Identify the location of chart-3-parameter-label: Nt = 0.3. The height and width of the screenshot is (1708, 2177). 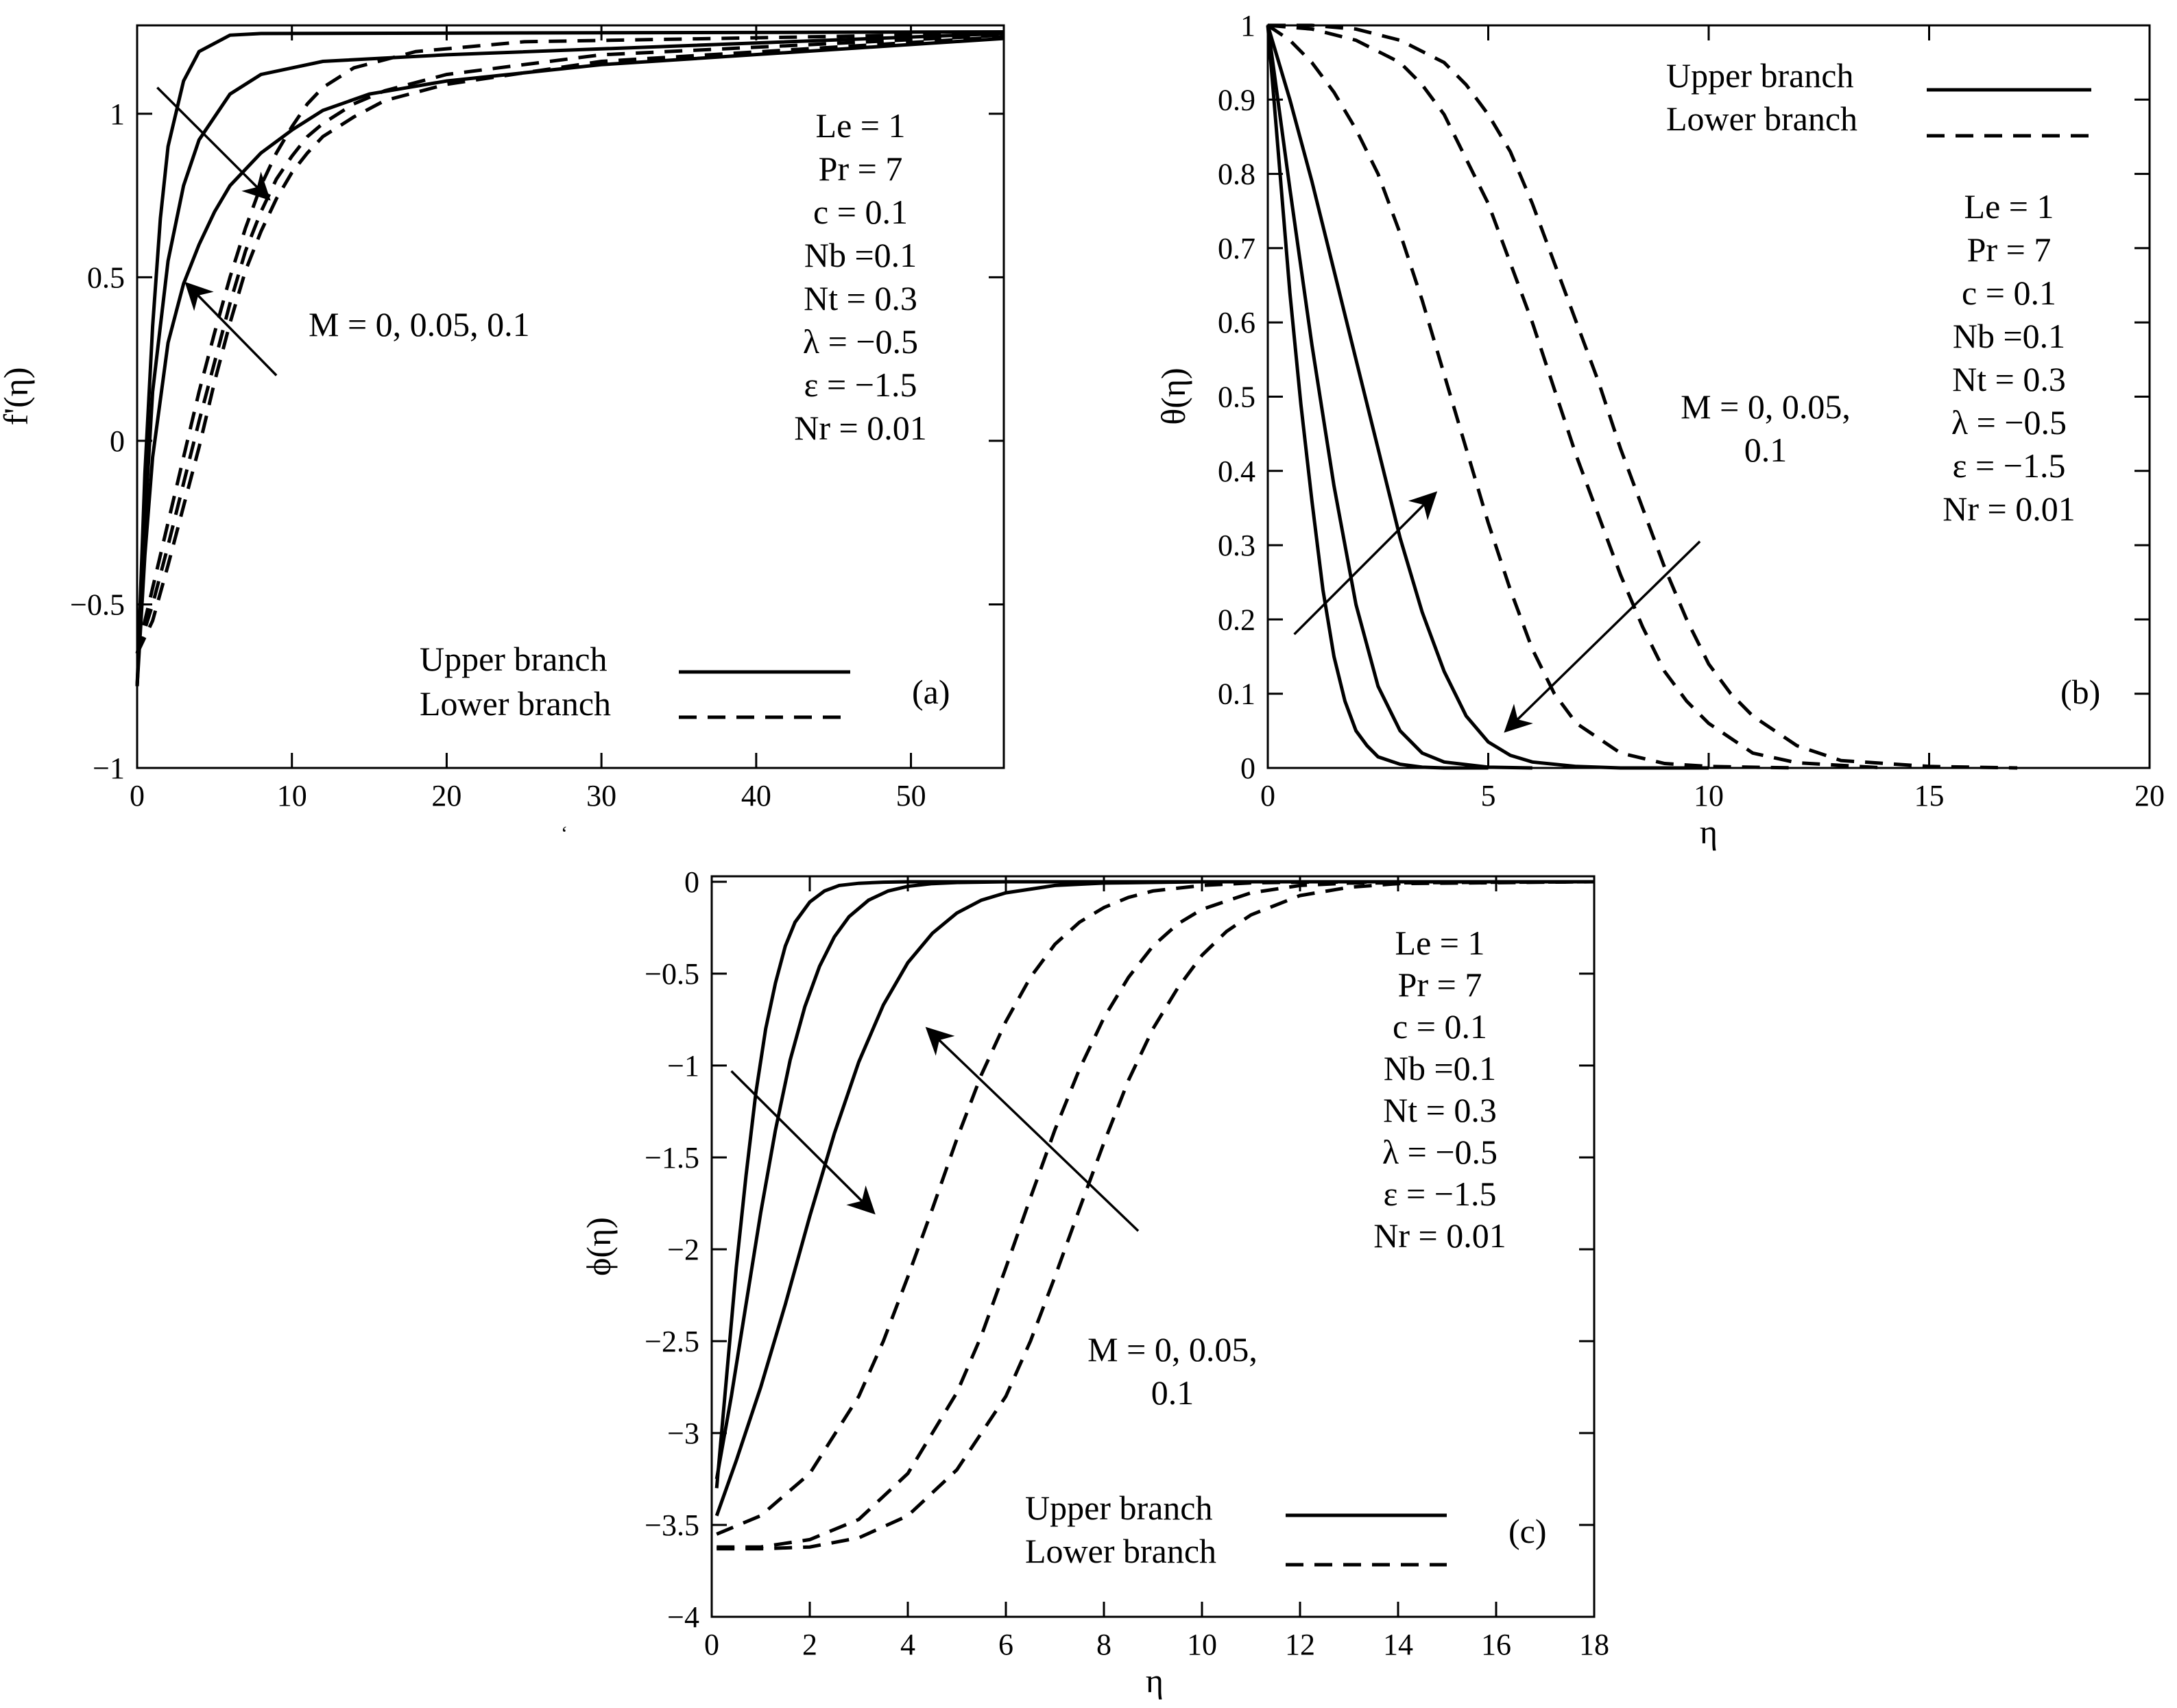
(1440, 1110).